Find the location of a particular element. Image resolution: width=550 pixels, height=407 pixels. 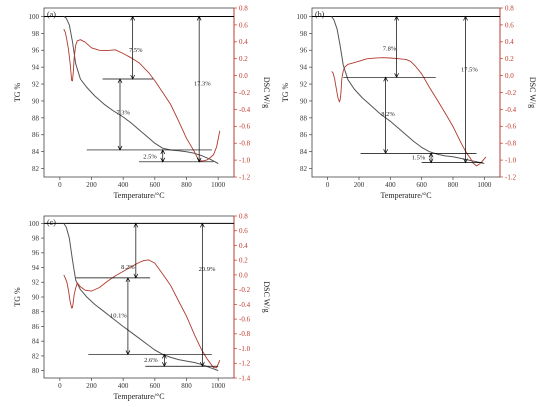

mass-loss-label: 2.5% is located at coordinates (150, 156).